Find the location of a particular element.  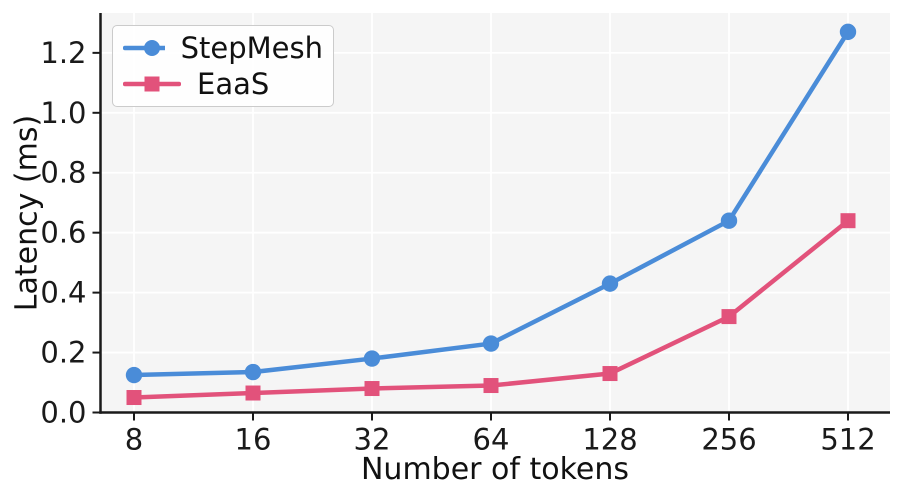

y-tick-label: 0.2 is located at coordinates (63, 353).